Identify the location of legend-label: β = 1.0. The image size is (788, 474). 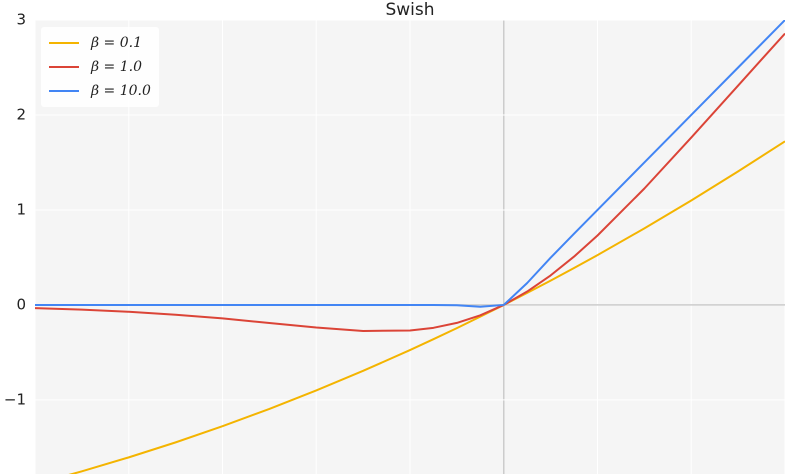
(116, 67).